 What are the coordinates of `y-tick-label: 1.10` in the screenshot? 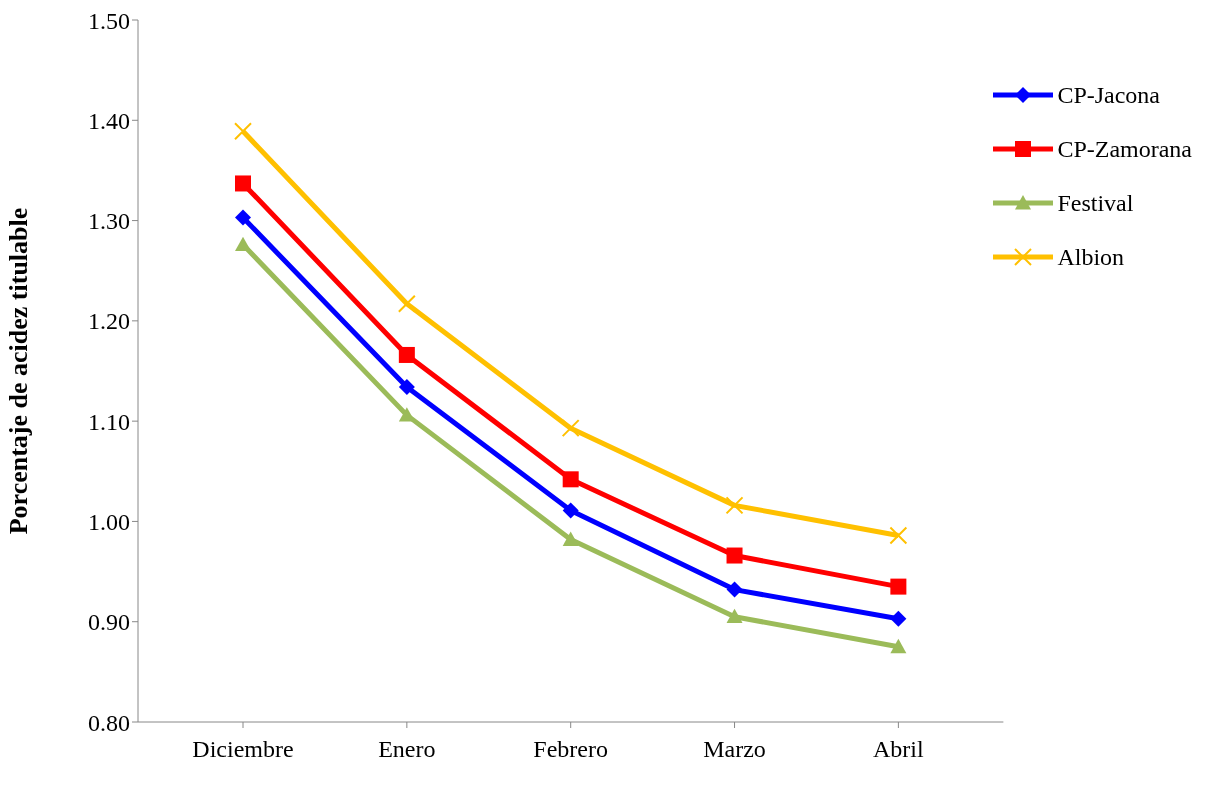 It's located at (109, 421).